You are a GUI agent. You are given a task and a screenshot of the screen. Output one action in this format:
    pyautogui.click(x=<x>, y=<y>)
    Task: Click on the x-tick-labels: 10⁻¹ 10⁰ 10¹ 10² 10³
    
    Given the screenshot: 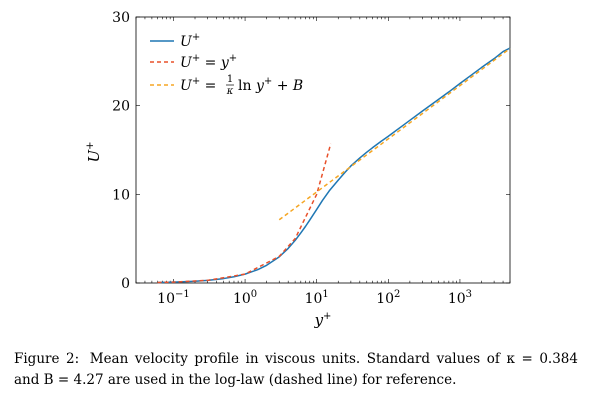 What is the action you would take?
    pyautogui.click(x=314, y=298)
    